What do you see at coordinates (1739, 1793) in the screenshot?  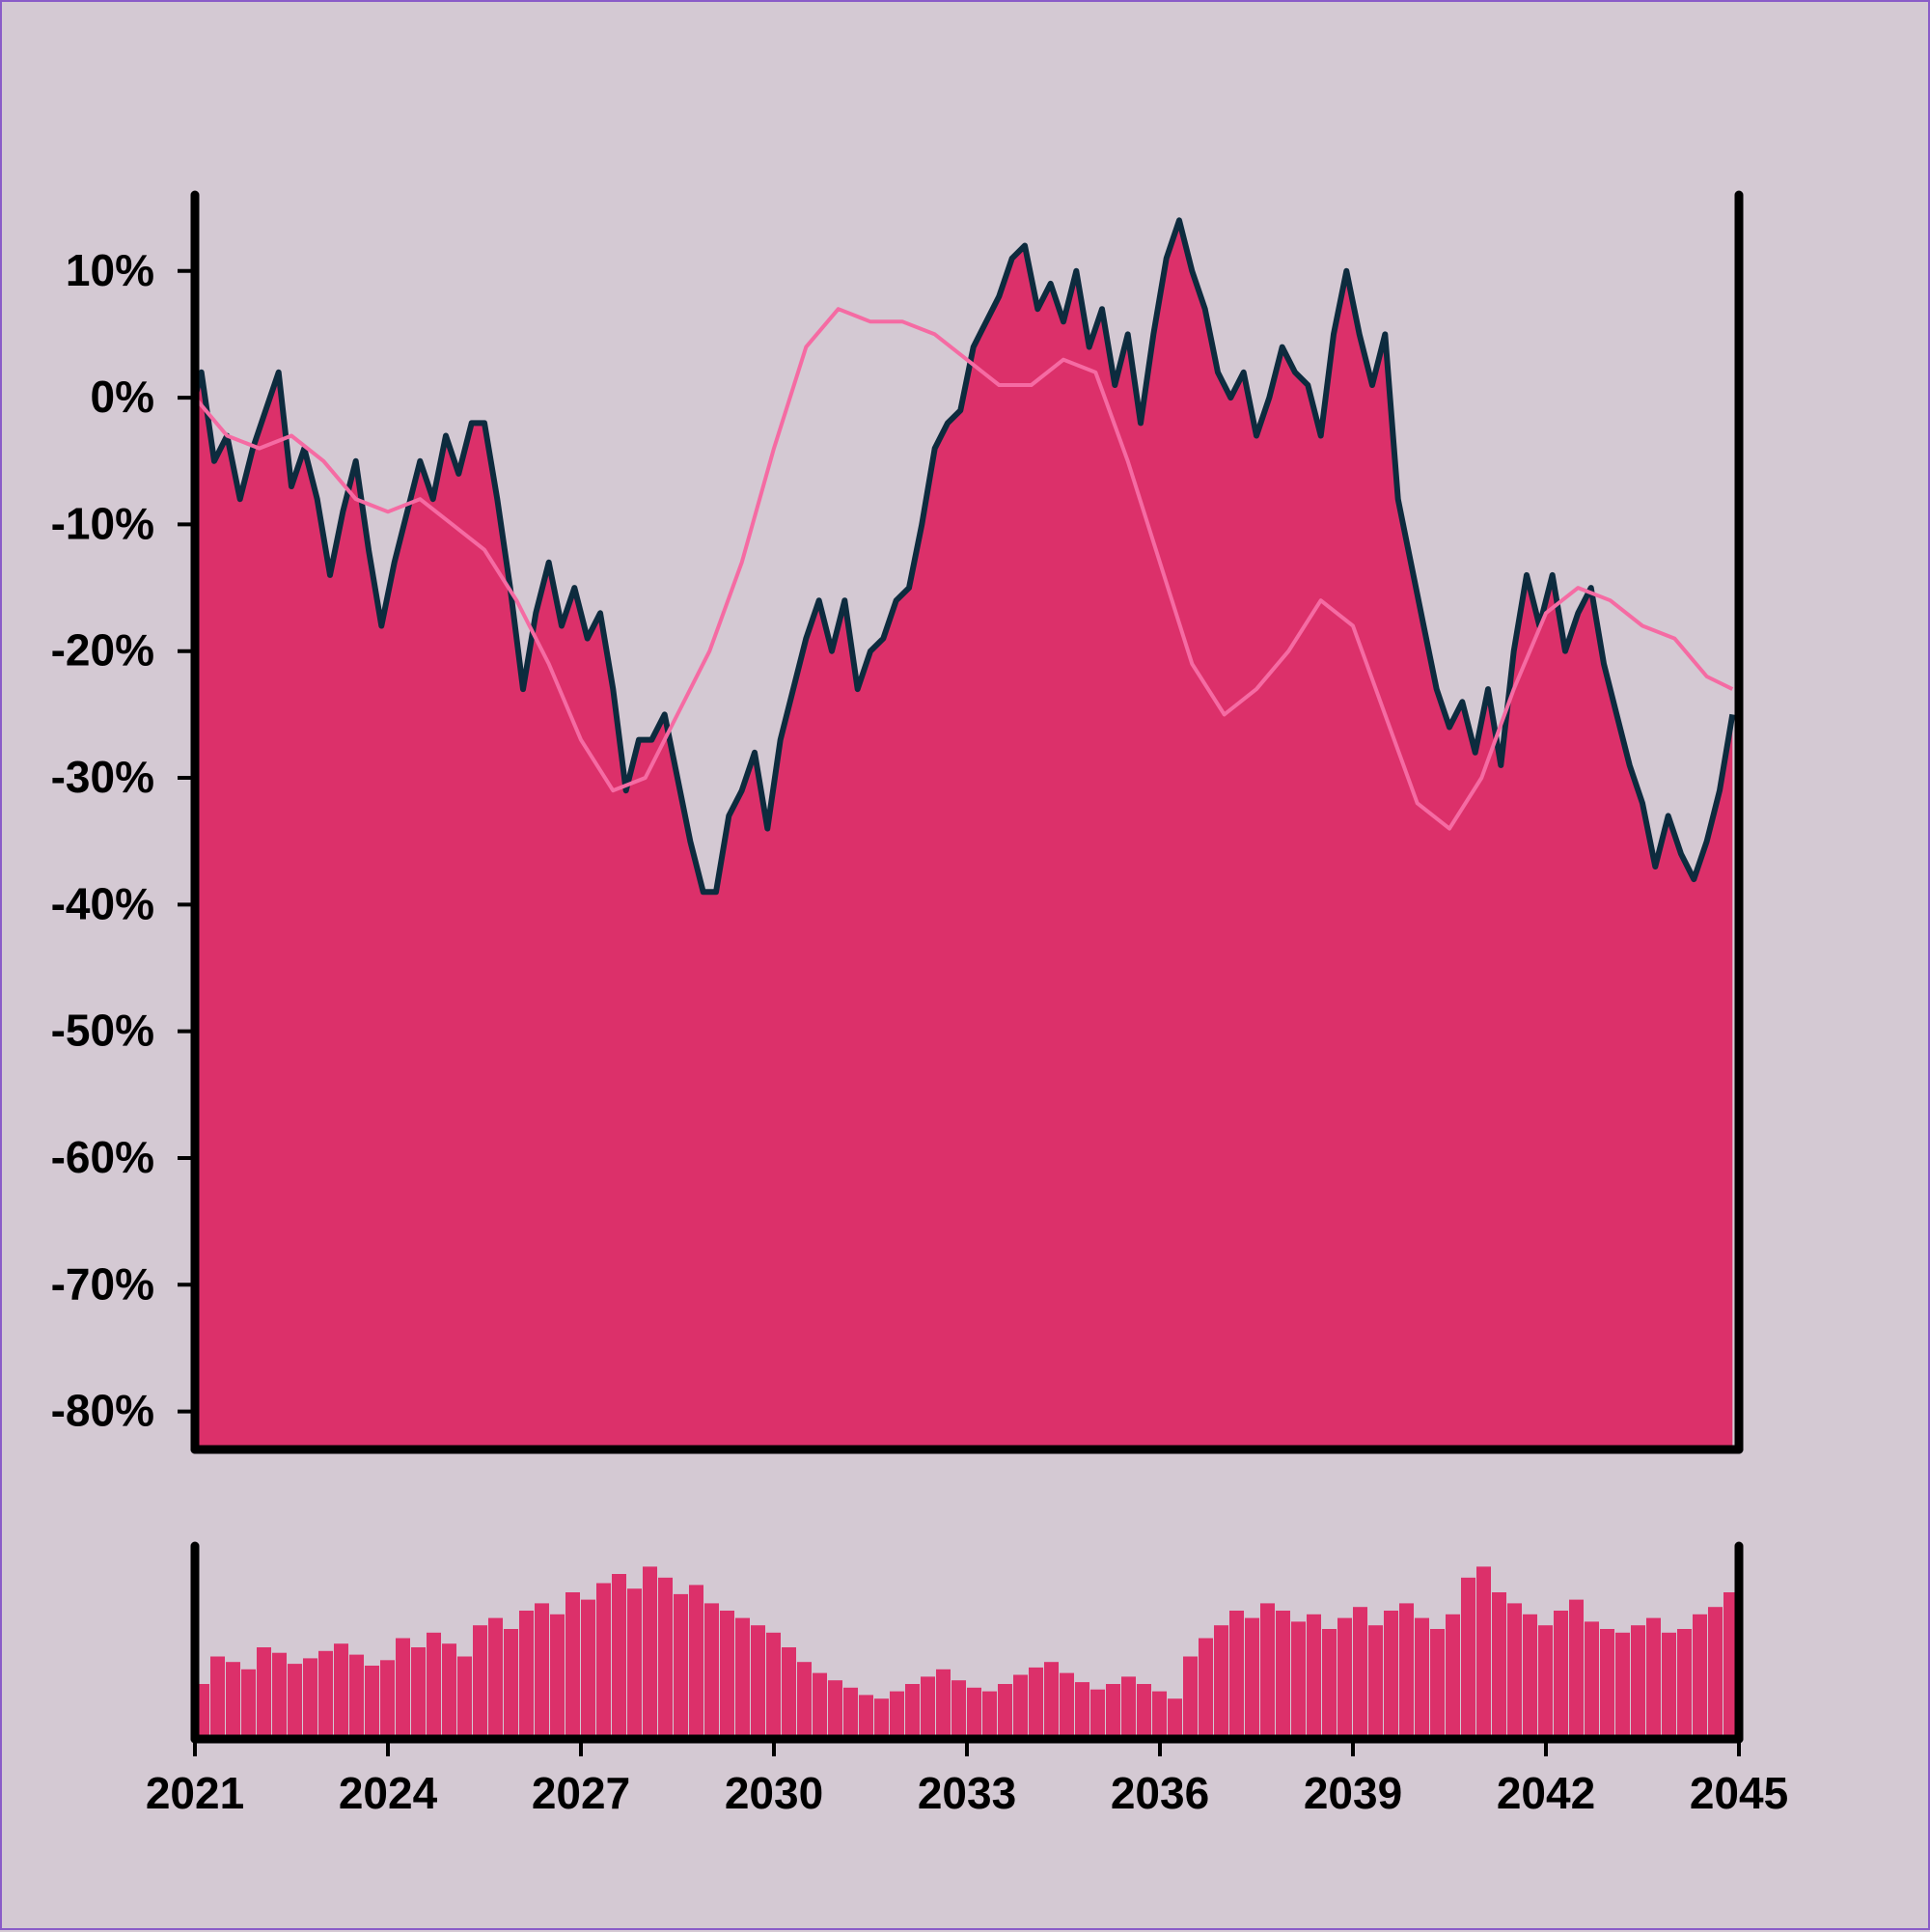 I see `x-tick-label: 2045` at bounding box center [1739, 1793].